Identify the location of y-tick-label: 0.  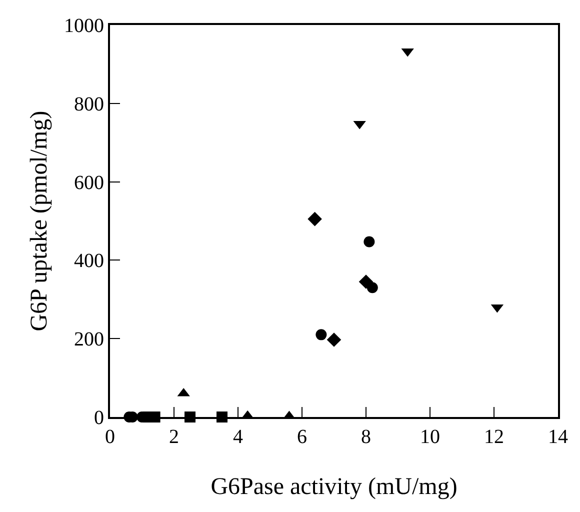
(99, 418).